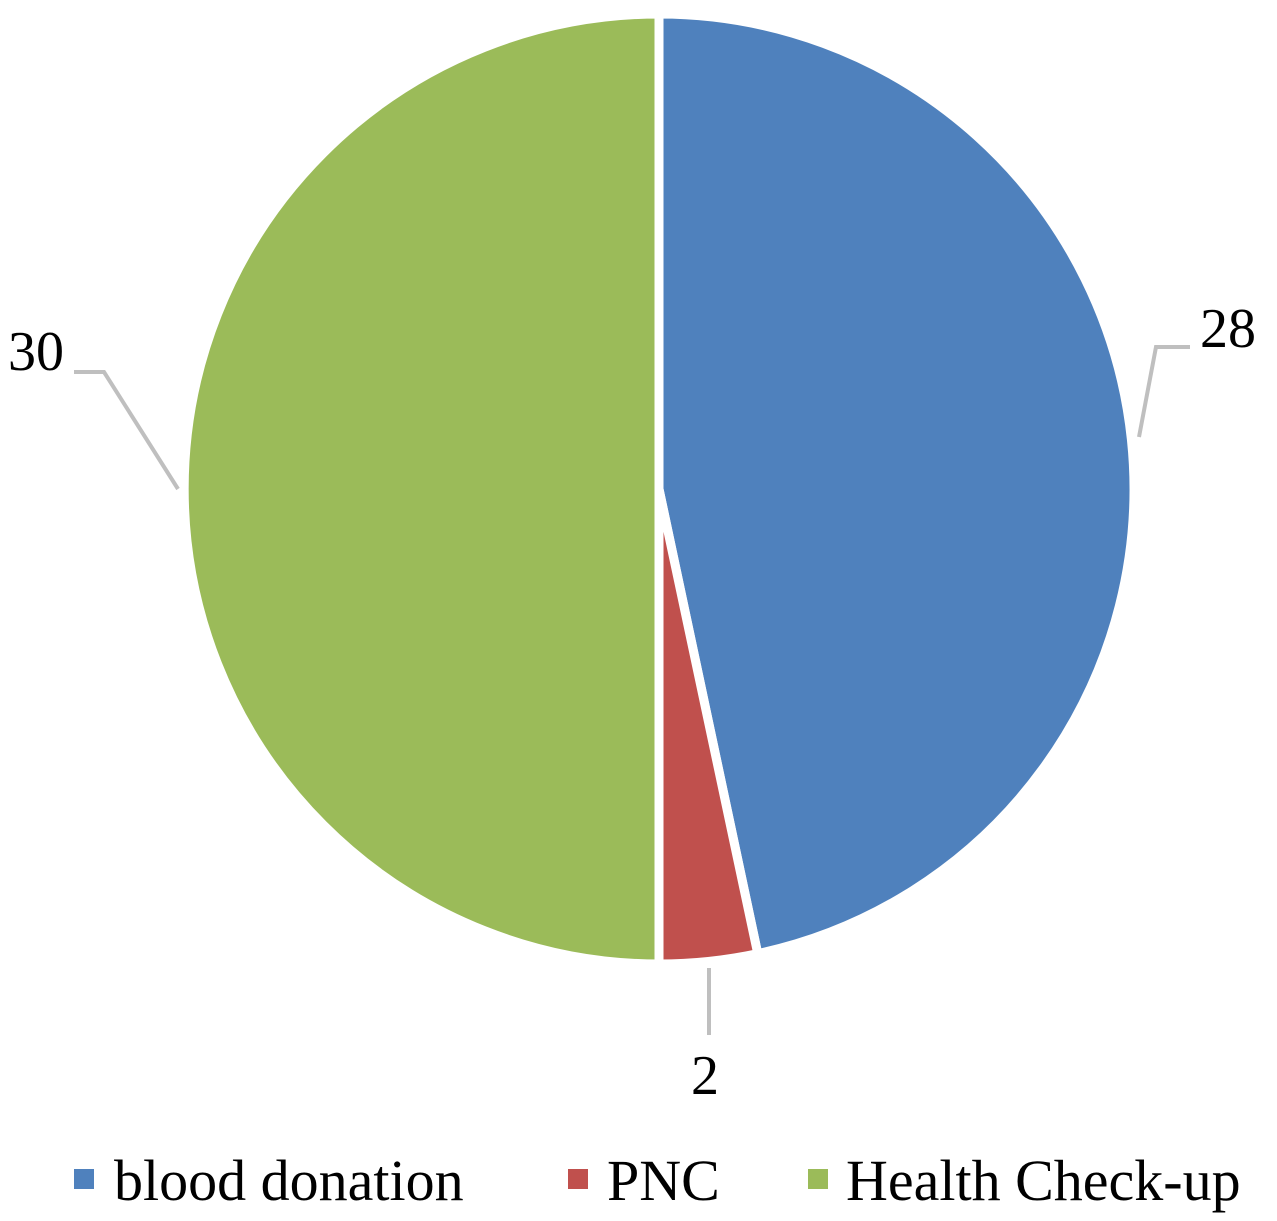 The height and width of the screenshot is (1221, 1277). Describe the element at coordinates (36, 352) in the screenshot. I see `data-label-health-check-up: 30` at that location.